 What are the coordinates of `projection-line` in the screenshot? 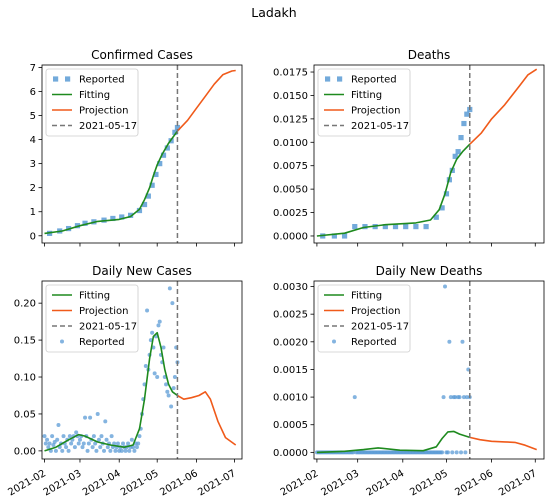 It's located at (503, 106).